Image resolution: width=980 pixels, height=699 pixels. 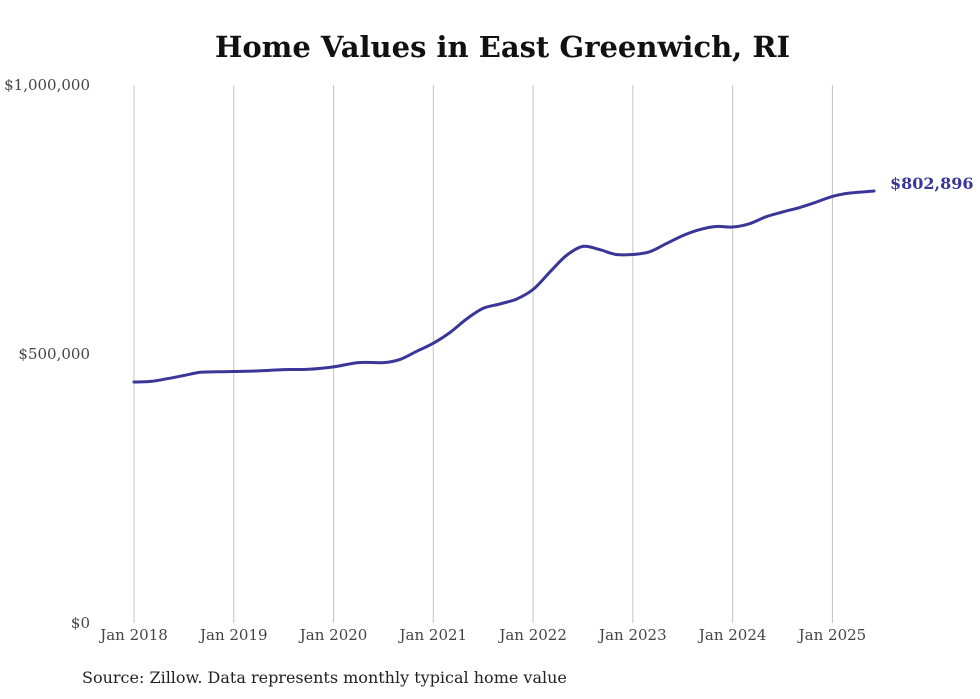 What do you see at coordinates (433, 635) in the screenshot?
I see `x-tick-label: Jan 2021` at bounding box center [433, 635].